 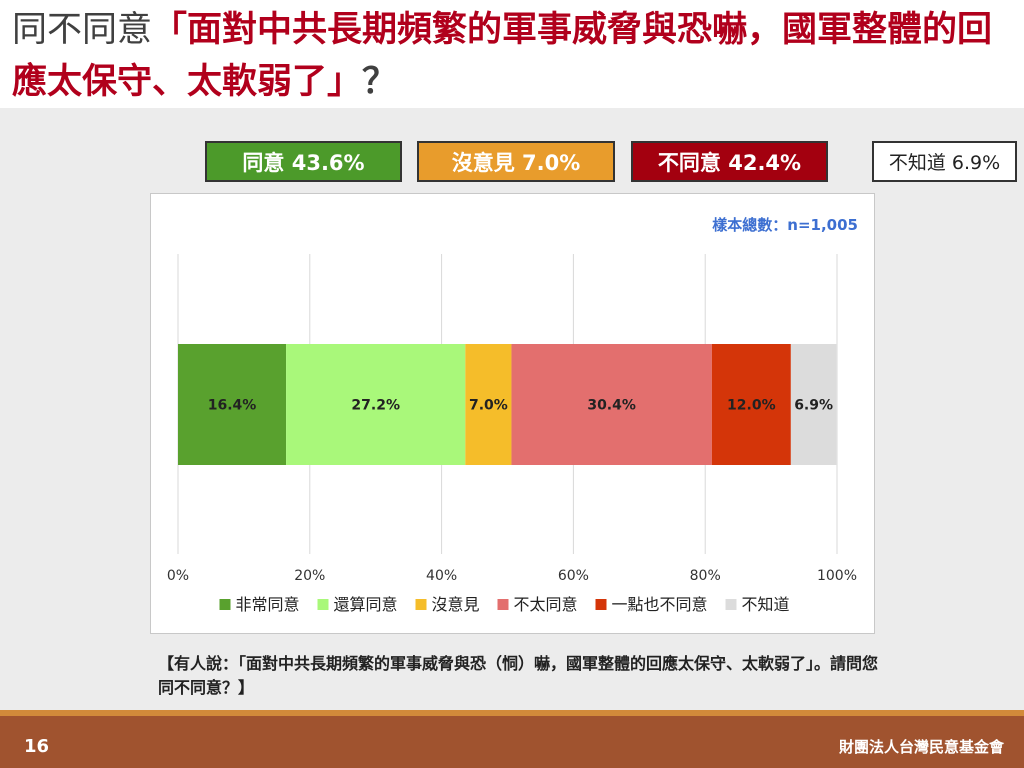 I want to click on legend-label: 還算同意, so click(x=366, y=604).